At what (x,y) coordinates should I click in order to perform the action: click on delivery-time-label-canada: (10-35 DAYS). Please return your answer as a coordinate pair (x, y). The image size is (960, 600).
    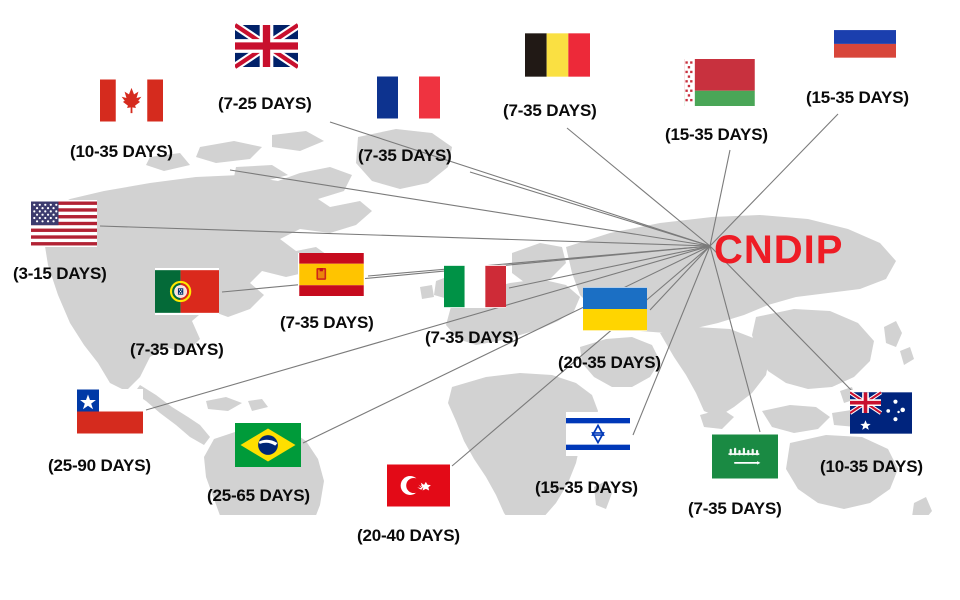
    Looking at the image, I should click on (121, 151).